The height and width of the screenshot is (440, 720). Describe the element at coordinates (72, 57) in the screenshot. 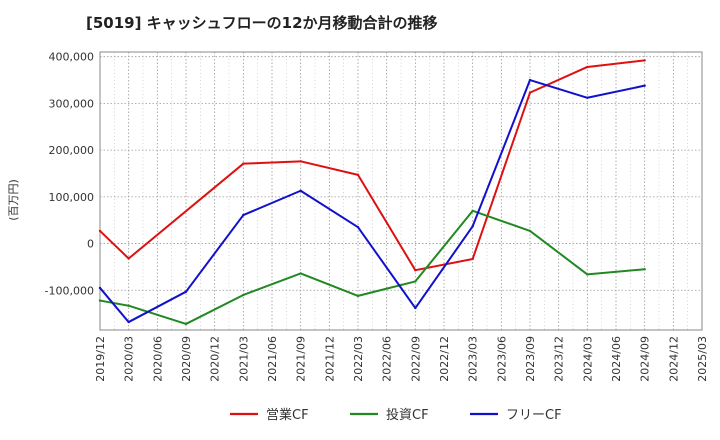

I see `y-tick-label: 400,000` at that location.